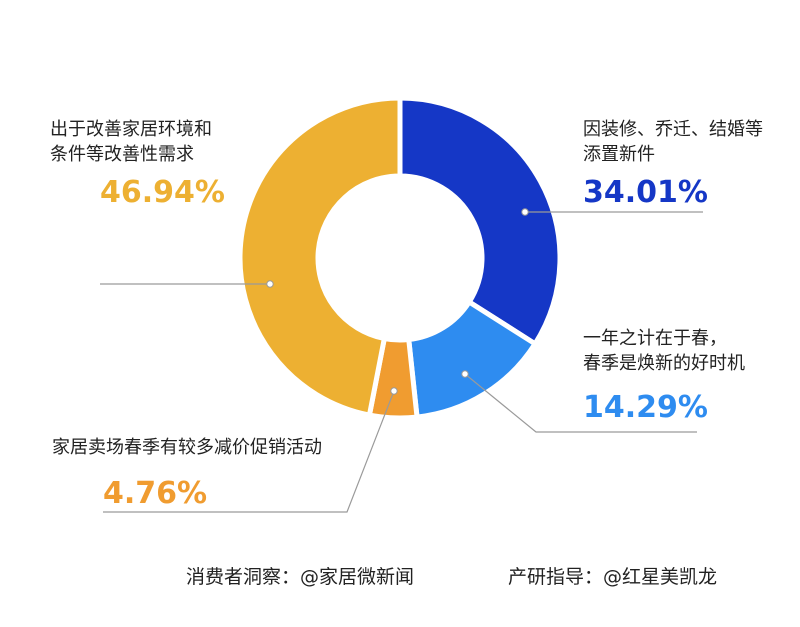 The image size is (800, 627). What do you see at coordinates (655, 338) in the screenshot?
I see `slice-label-line1: 一年之计在于春，` at bounding box center [655, 338].